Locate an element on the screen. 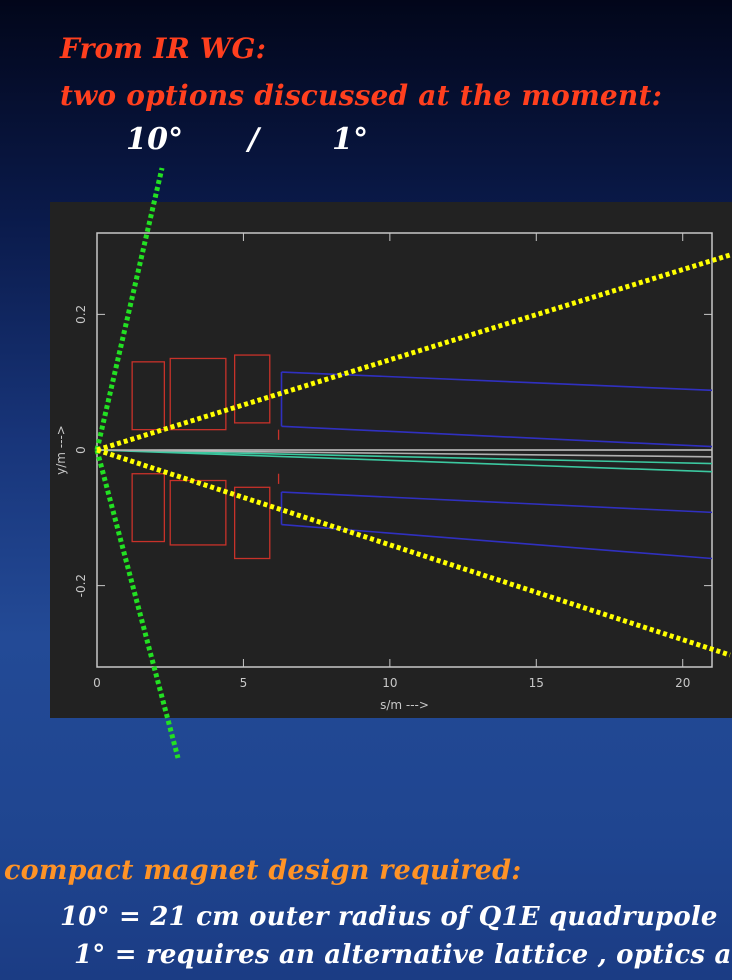 The image size is (732, 980). angle-10-label: 10° is located at coordinates (155, 139).